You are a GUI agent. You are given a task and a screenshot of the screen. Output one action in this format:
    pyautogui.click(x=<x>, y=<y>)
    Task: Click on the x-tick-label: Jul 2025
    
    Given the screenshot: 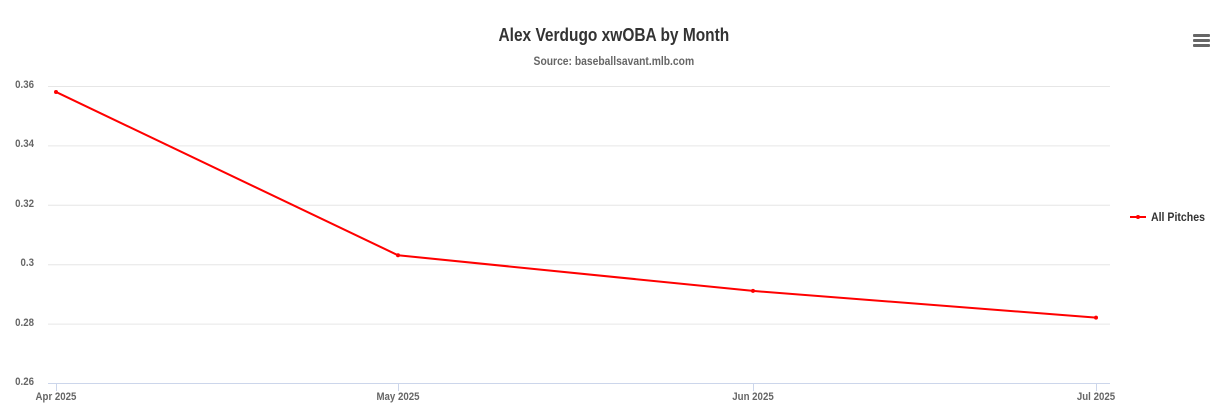 What is the action you would take?
    pyautogui.click(x=1096, y=397)
    